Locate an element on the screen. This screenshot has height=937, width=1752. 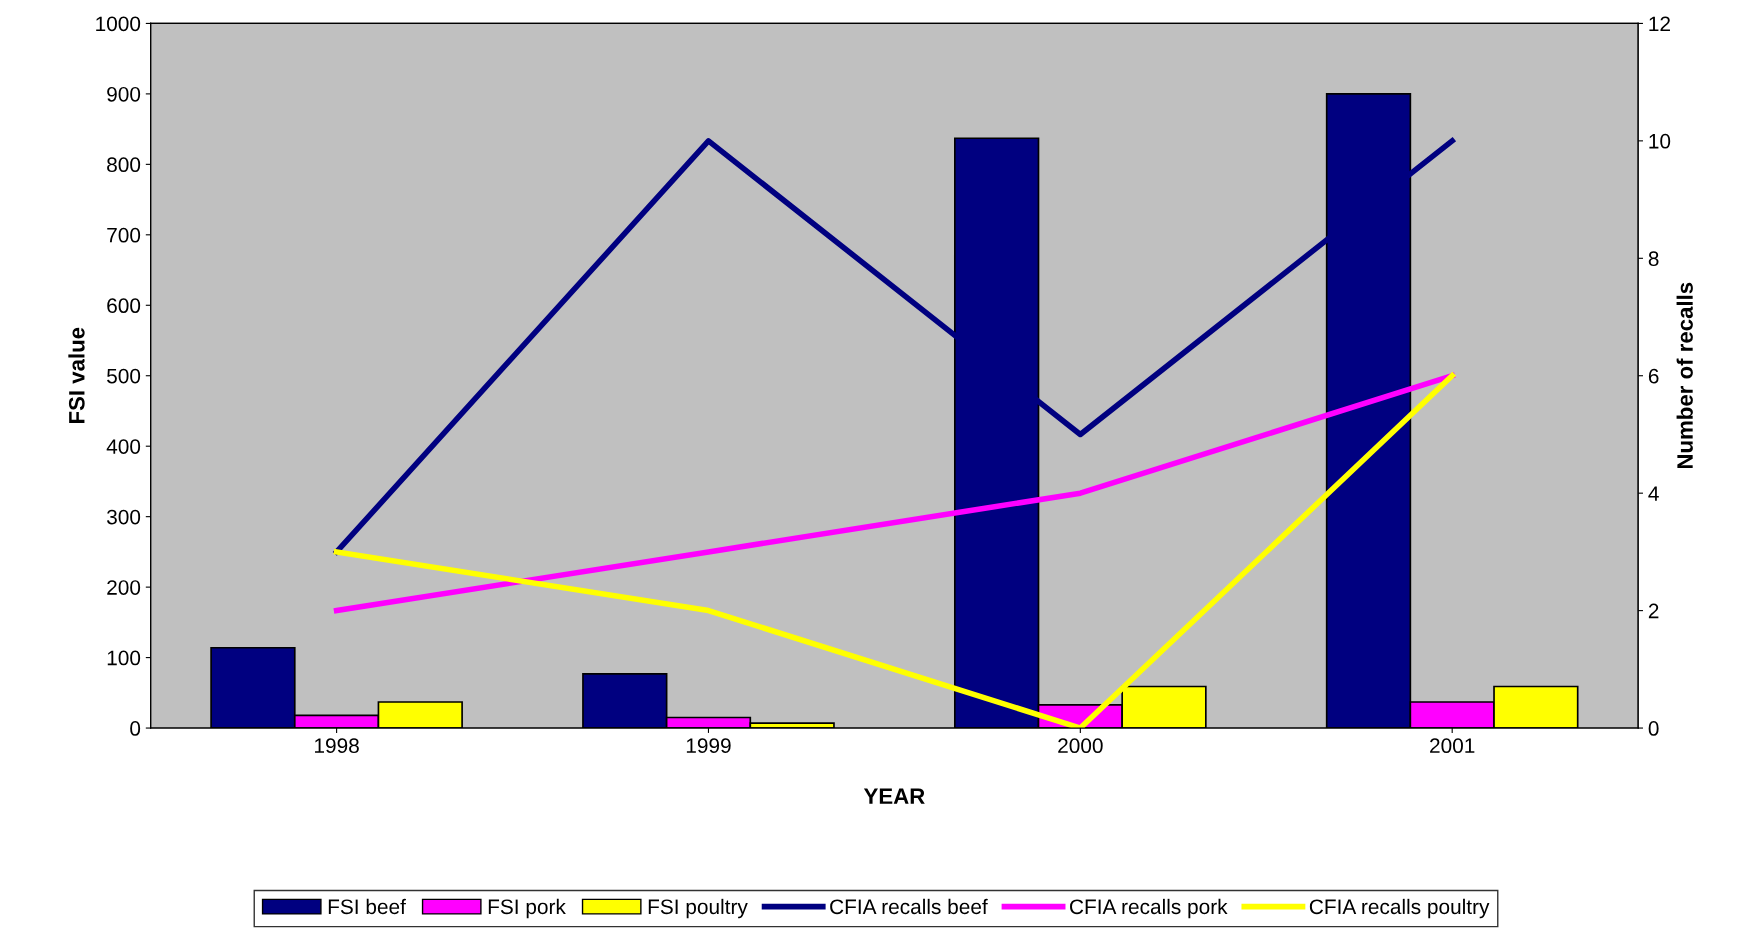
y2-tick-label: 0 is located at coordinates (1653, 728).